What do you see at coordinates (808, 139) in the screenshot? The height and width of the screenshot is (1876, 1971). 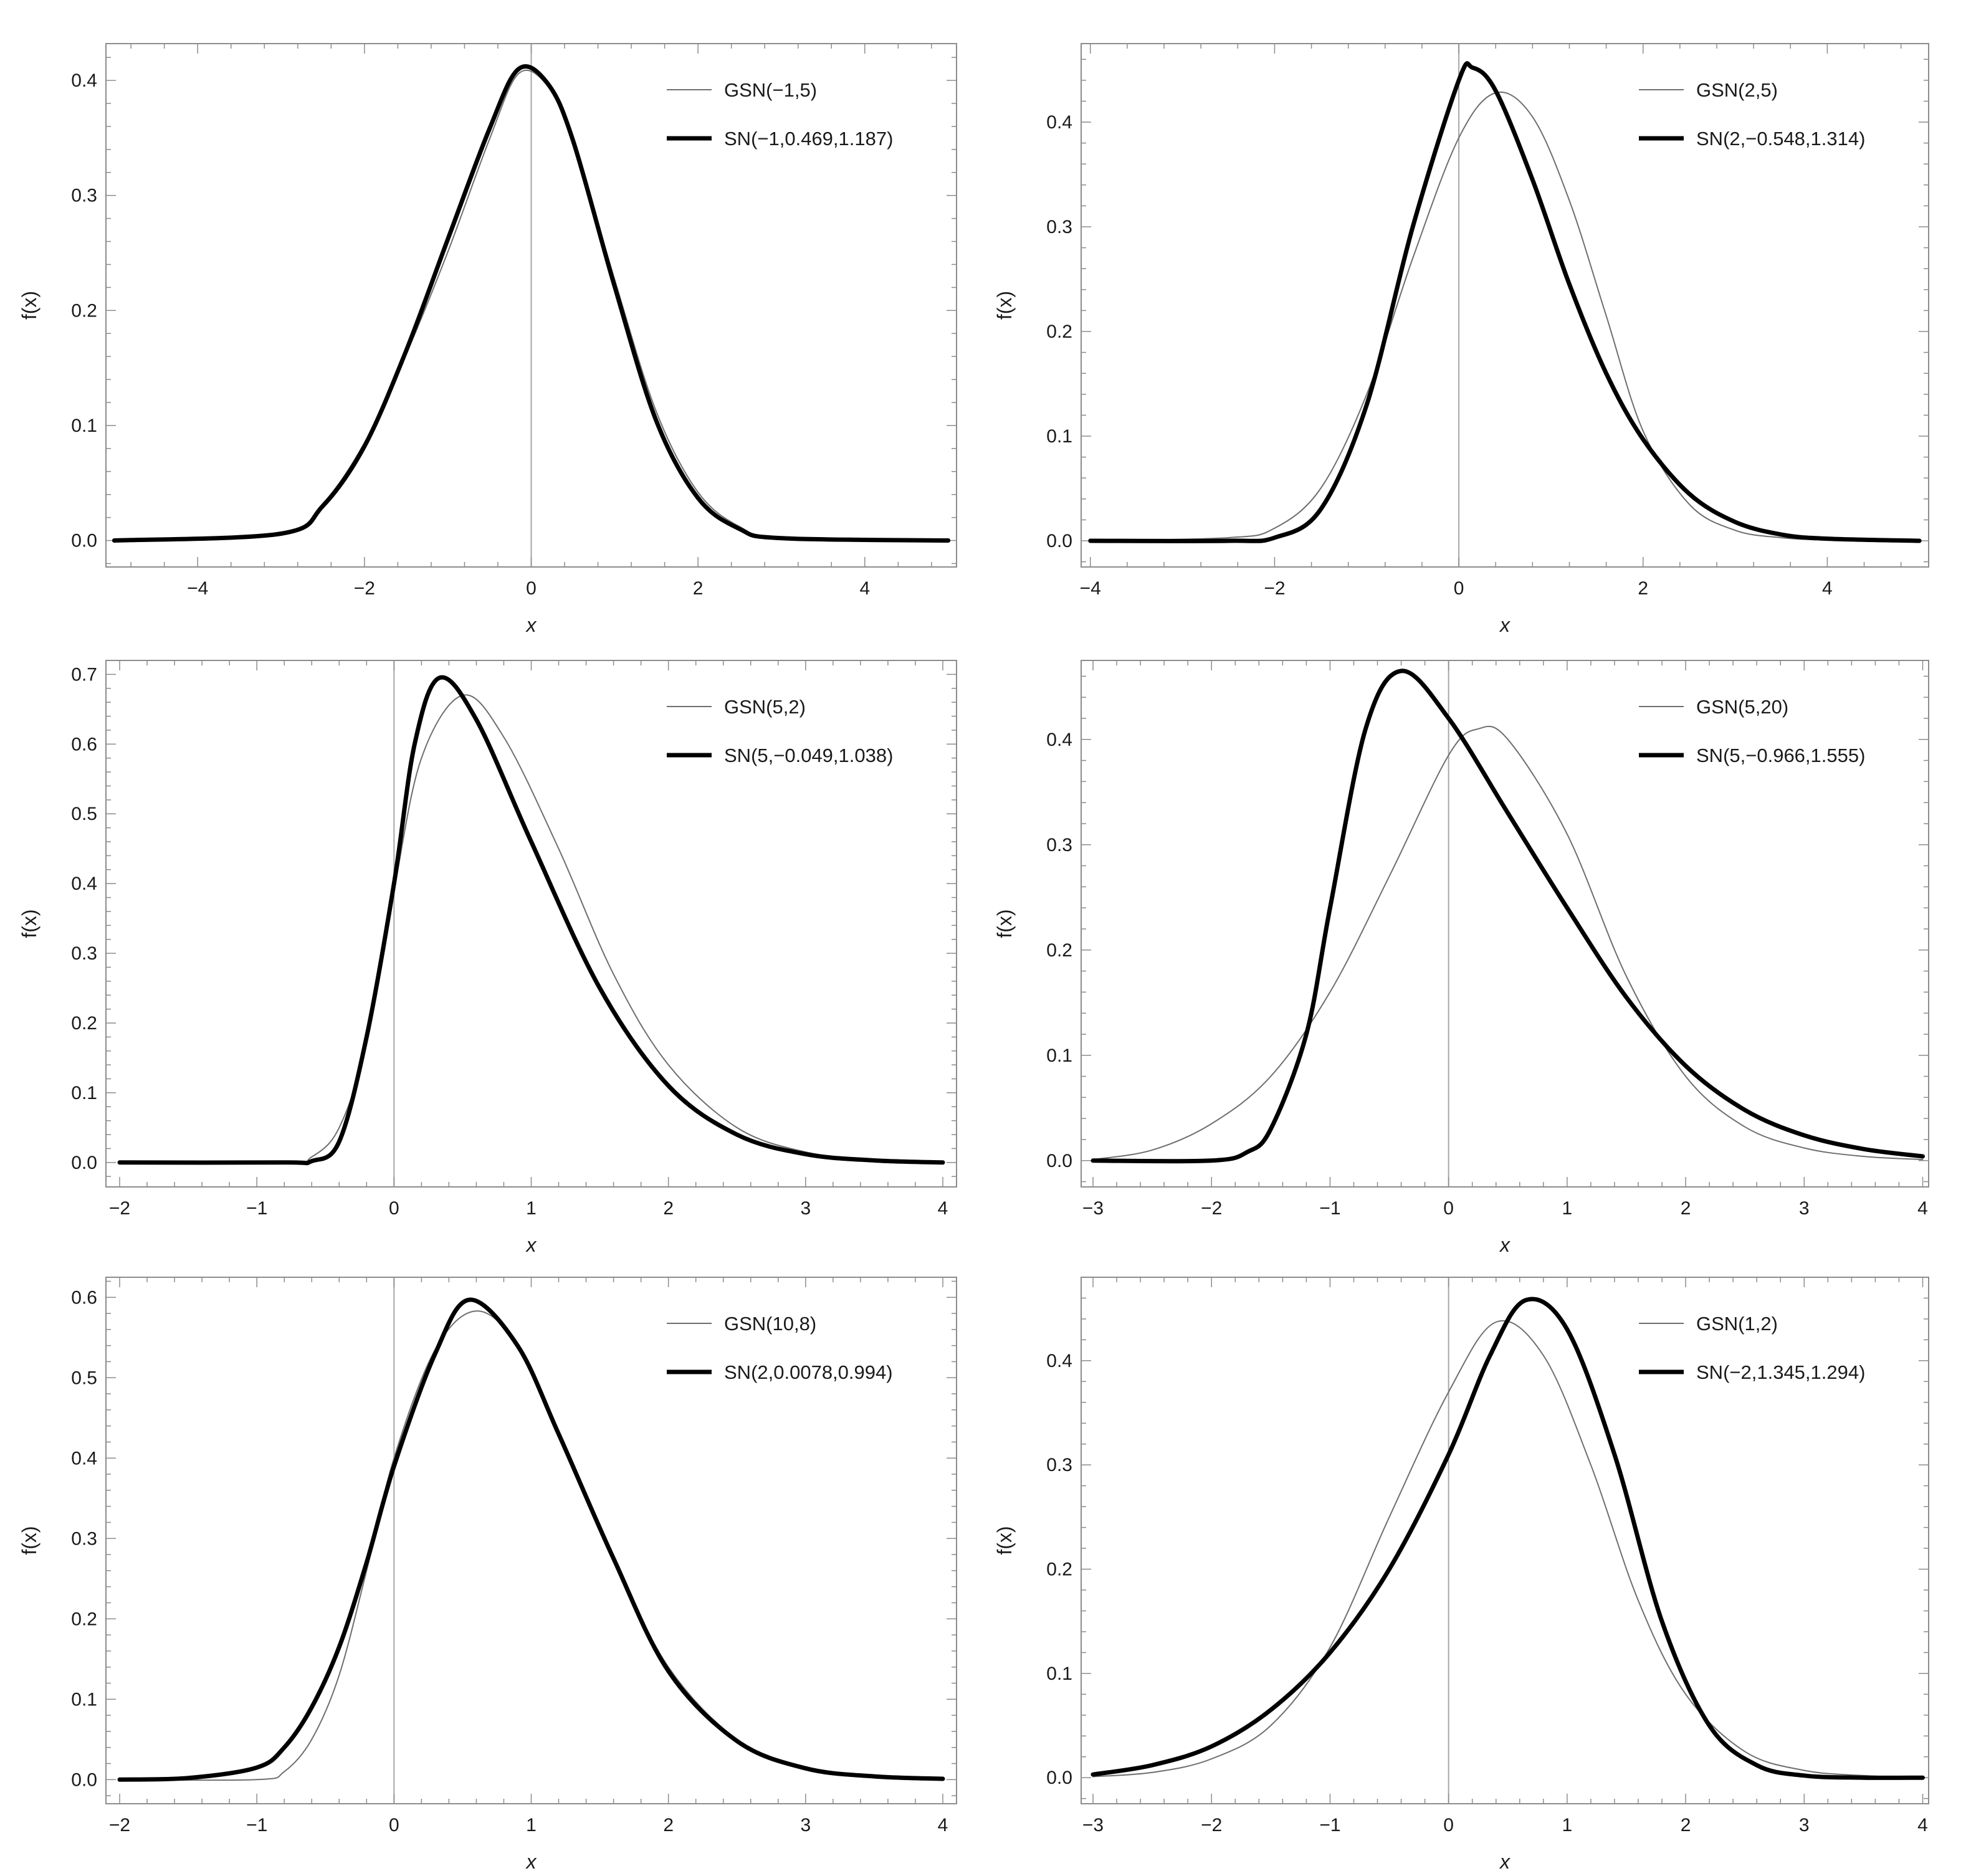 I see `legend-label: SN(−1,0.469,1.187)` at bounding box center [808, 139].